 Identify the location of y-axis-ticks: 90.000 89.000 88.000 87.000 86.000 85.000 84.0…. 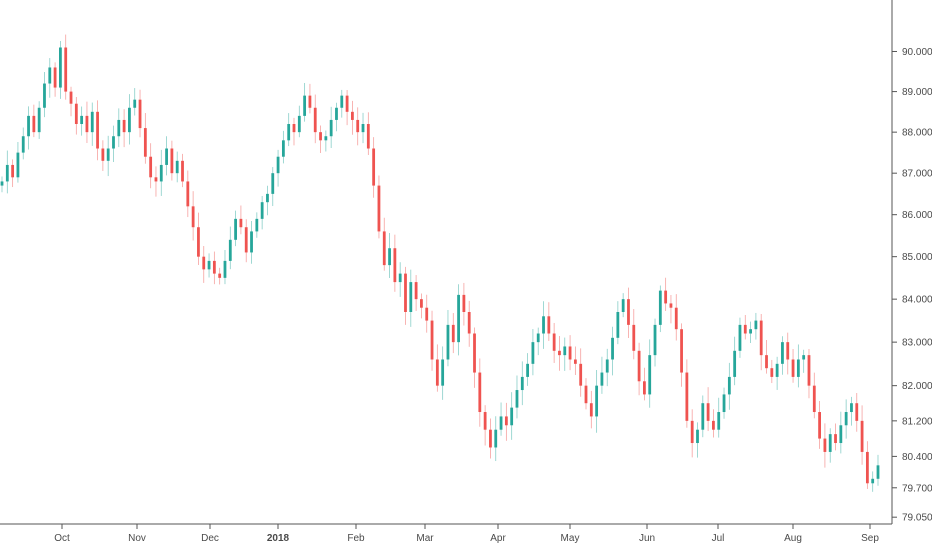
(912, 285).